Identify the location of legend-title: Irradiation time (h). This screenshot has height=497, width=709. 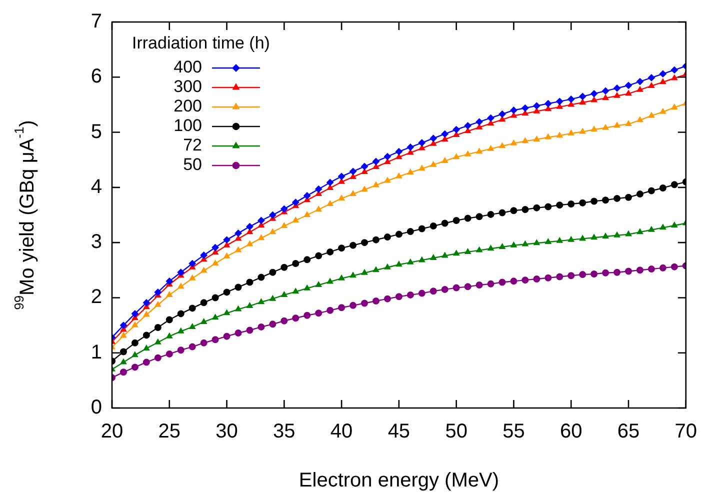
(201, 43).